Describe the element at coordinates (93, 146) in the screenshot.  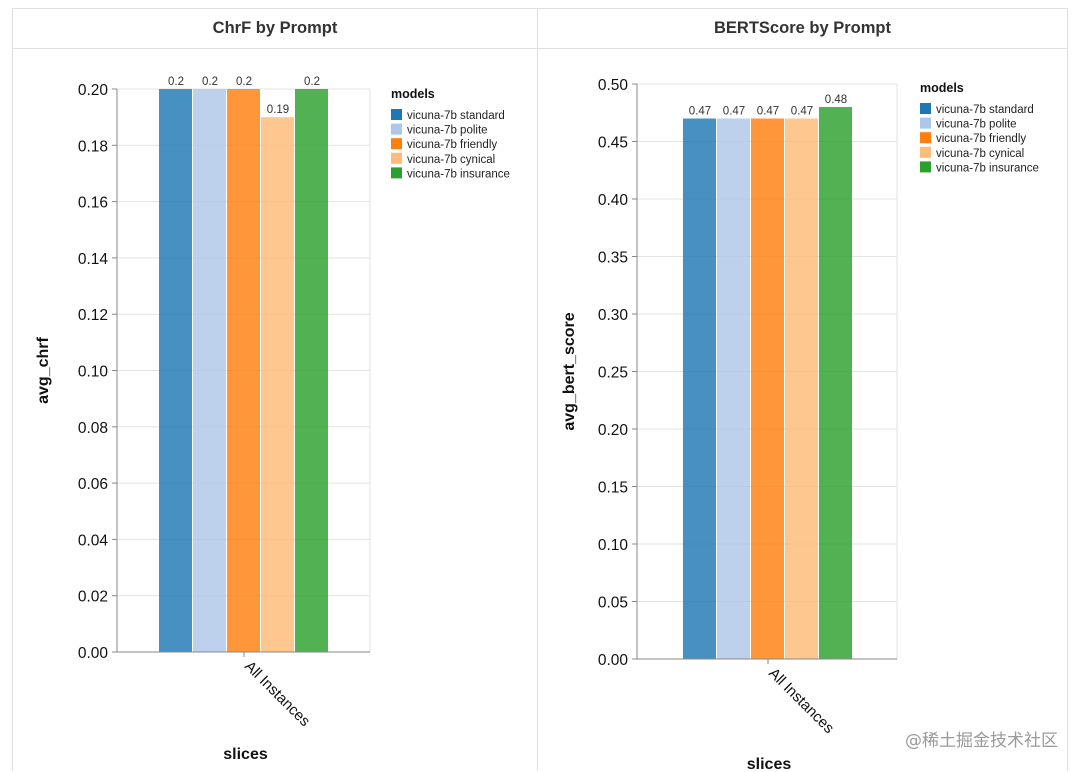
I see `y-tick-label: 0.18` at that location.